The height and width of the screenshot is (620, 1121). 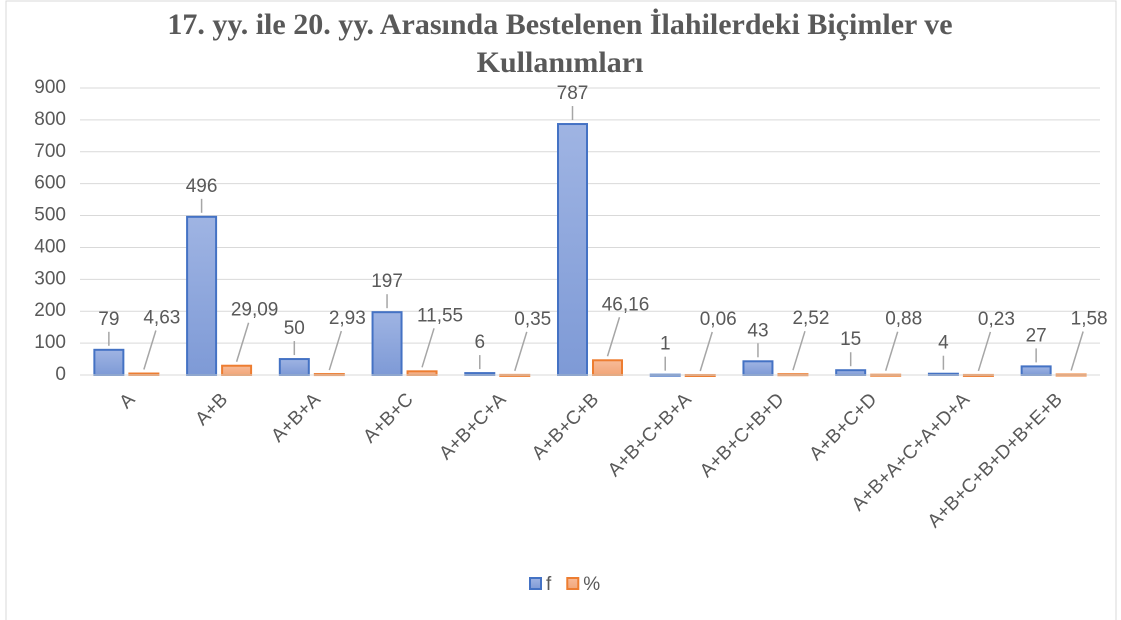 What do you see at coordinates (50, 87) in the screenshot?
I see `y-tick-label: 900` at bounding box center [50, 87].